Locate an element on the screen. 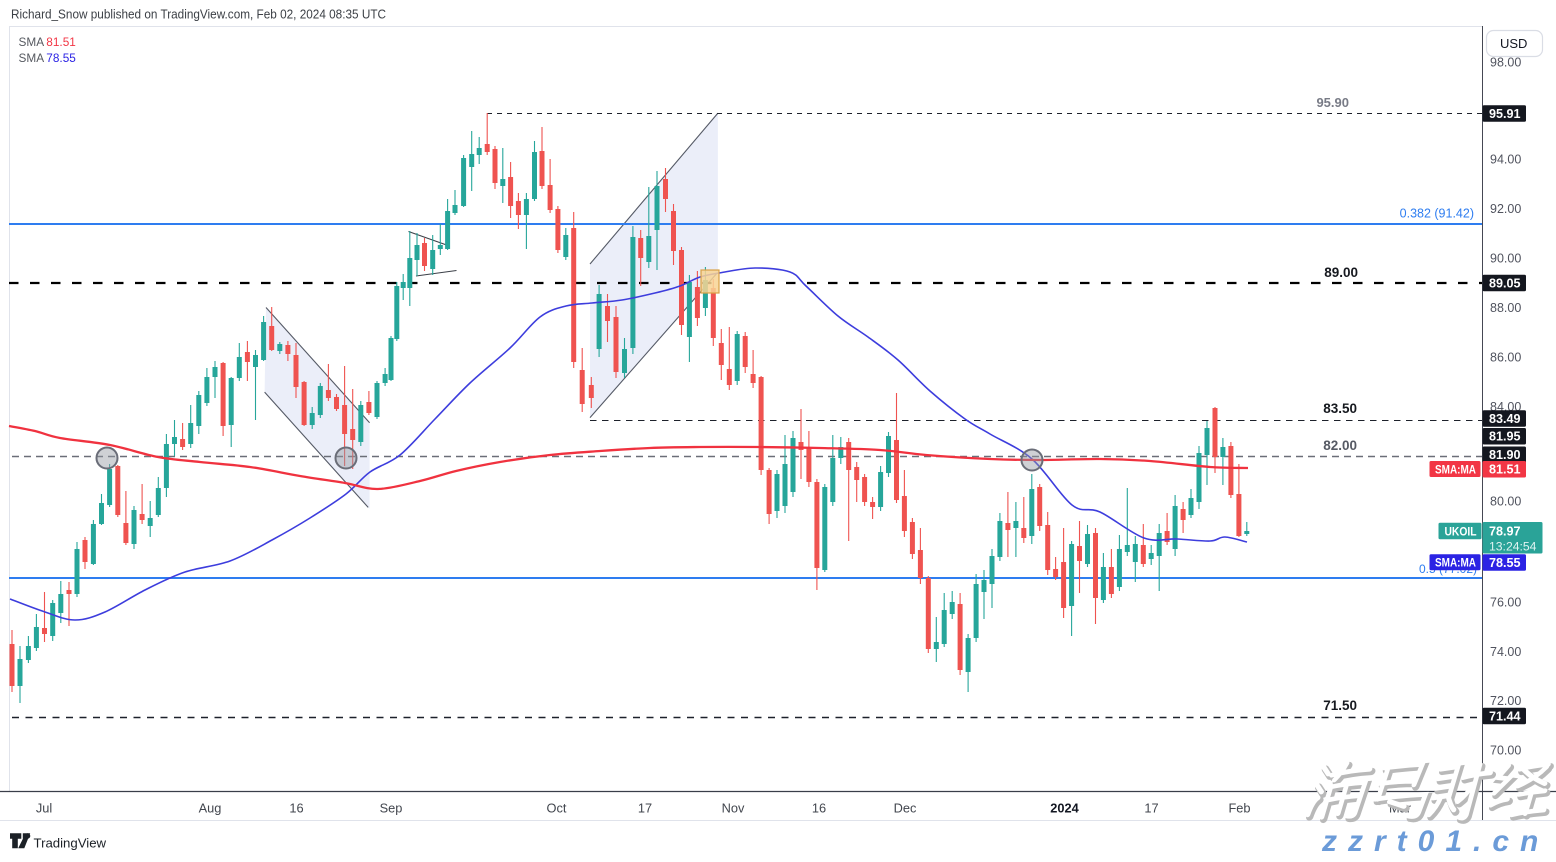 The height and width of the screenshot is (862, 1556). svg-text: 81.95 is located at coordinates (1505, 437).